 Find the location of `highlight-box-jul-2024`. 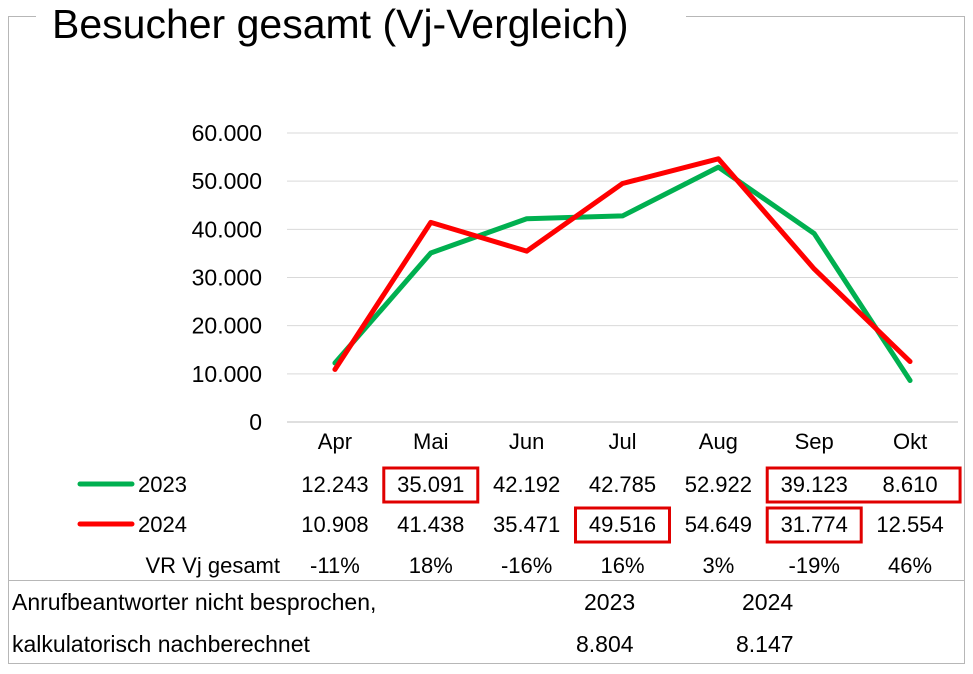

highlight-box-jul-2024 is located at coordinates (622, 525).